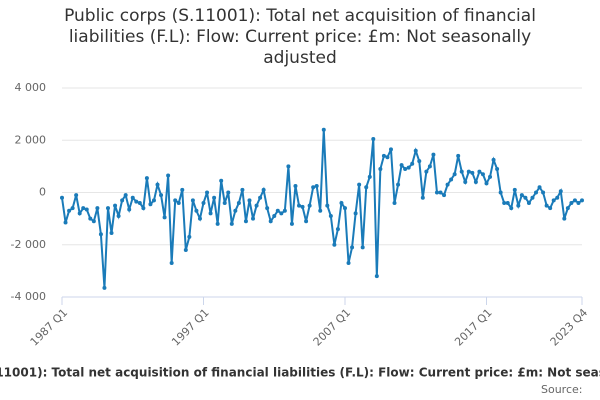 Image resolution: width=600 pixels, height=400 pixels. Describe the element at coordinates (473, 327) in the screenshot. I see `x-tick-label: 2017 Q1` at that location.